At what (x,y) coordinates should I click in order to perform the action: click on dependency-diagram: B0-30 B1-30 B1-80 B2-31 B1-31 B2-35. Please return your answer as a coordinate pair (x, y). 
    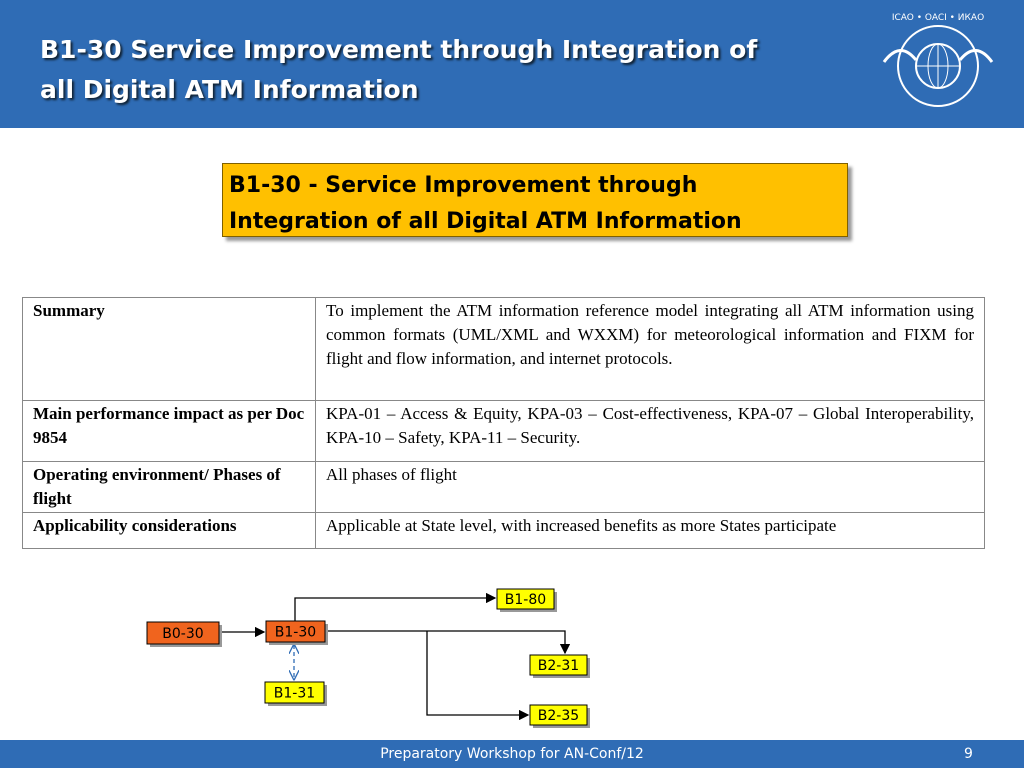
    Looking at the image, I should click on (368, 658).